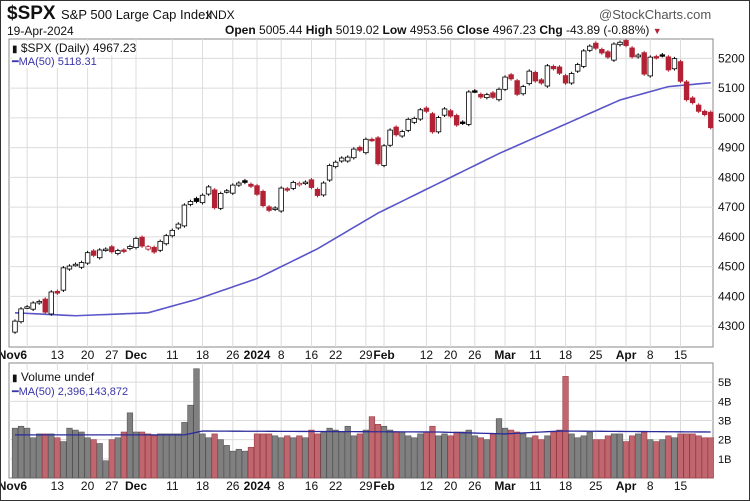  Describe the element at coordinates (475, 486) in the screenshot. I see `date-label: 26` at that location.